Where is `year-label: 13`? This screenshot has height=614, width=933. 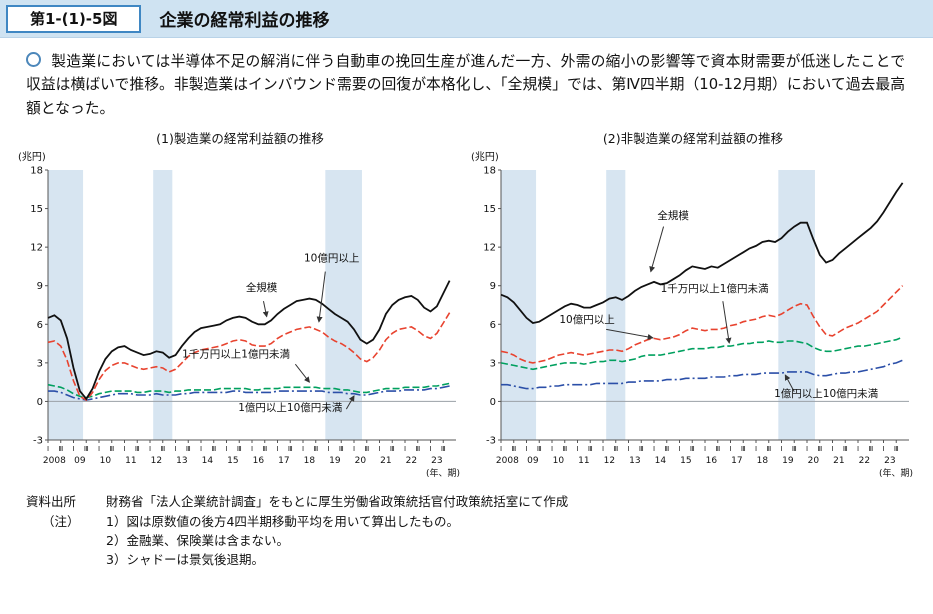
year-label: 13 is located at coordinates (634, 461).